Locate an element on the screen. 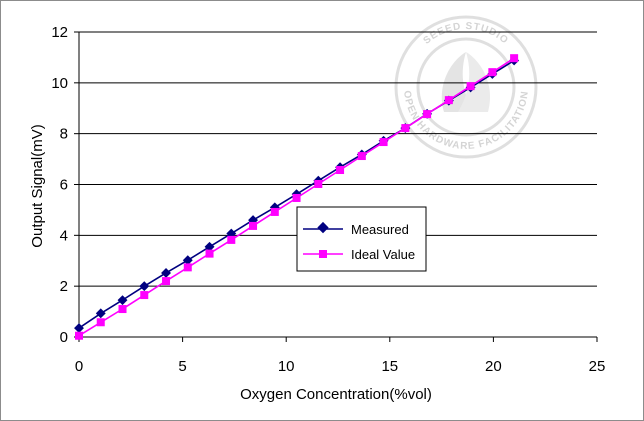 The height and width of the screenshot is (421, 644). y-tick-label-10: 10 is located at coordinates (59, 83).